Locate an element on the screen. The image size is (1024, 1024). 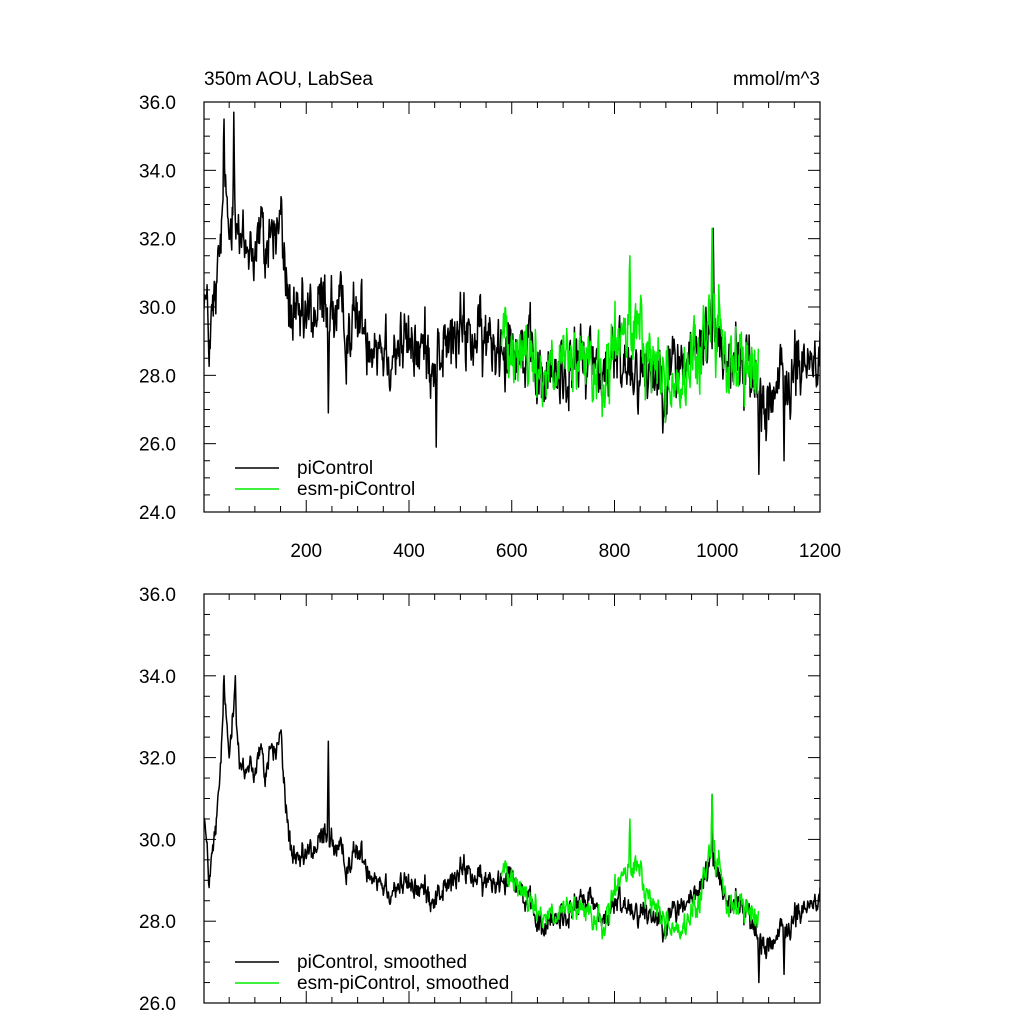
x-tick-label: 400 is located at coordinates (409, 551).